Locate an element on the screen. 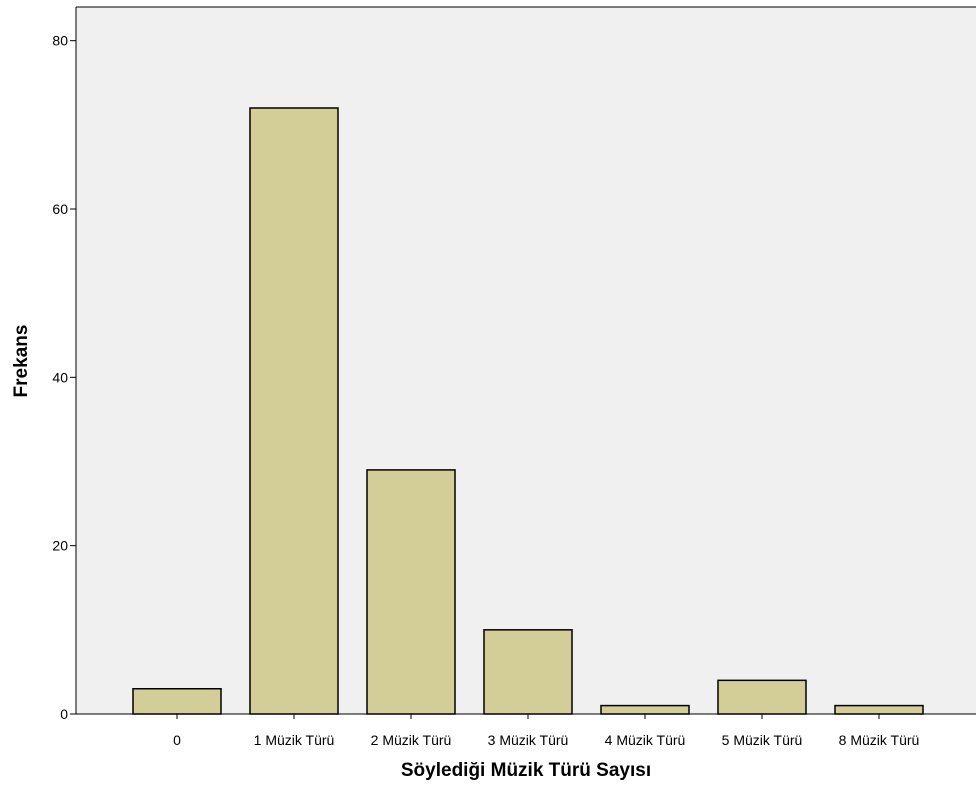 The height and width of the screenshot is (791, 976). y-tick-label-1: 20 is located at coordinates (60, 546).